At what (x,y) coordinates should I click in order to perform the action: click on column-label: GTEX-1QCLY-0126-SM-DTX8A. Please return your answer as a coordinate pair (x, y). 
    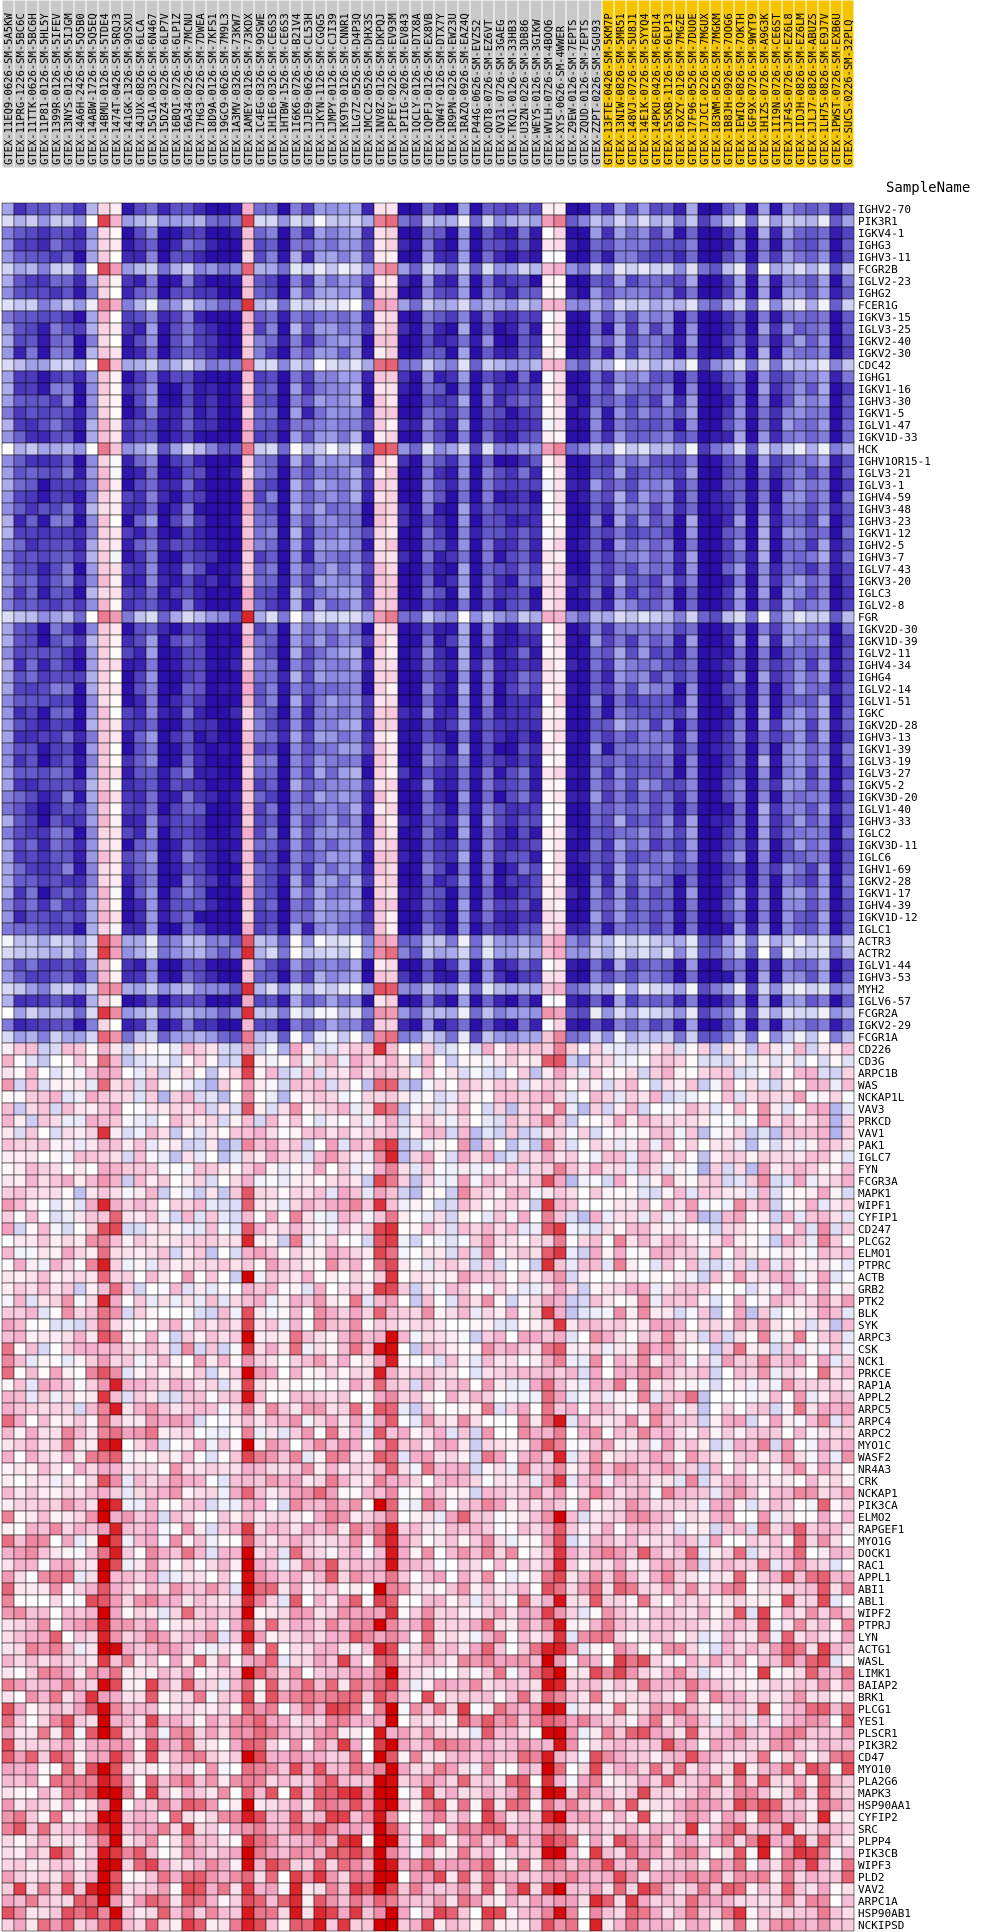
    Looking at the image, I should click on (417, 89).